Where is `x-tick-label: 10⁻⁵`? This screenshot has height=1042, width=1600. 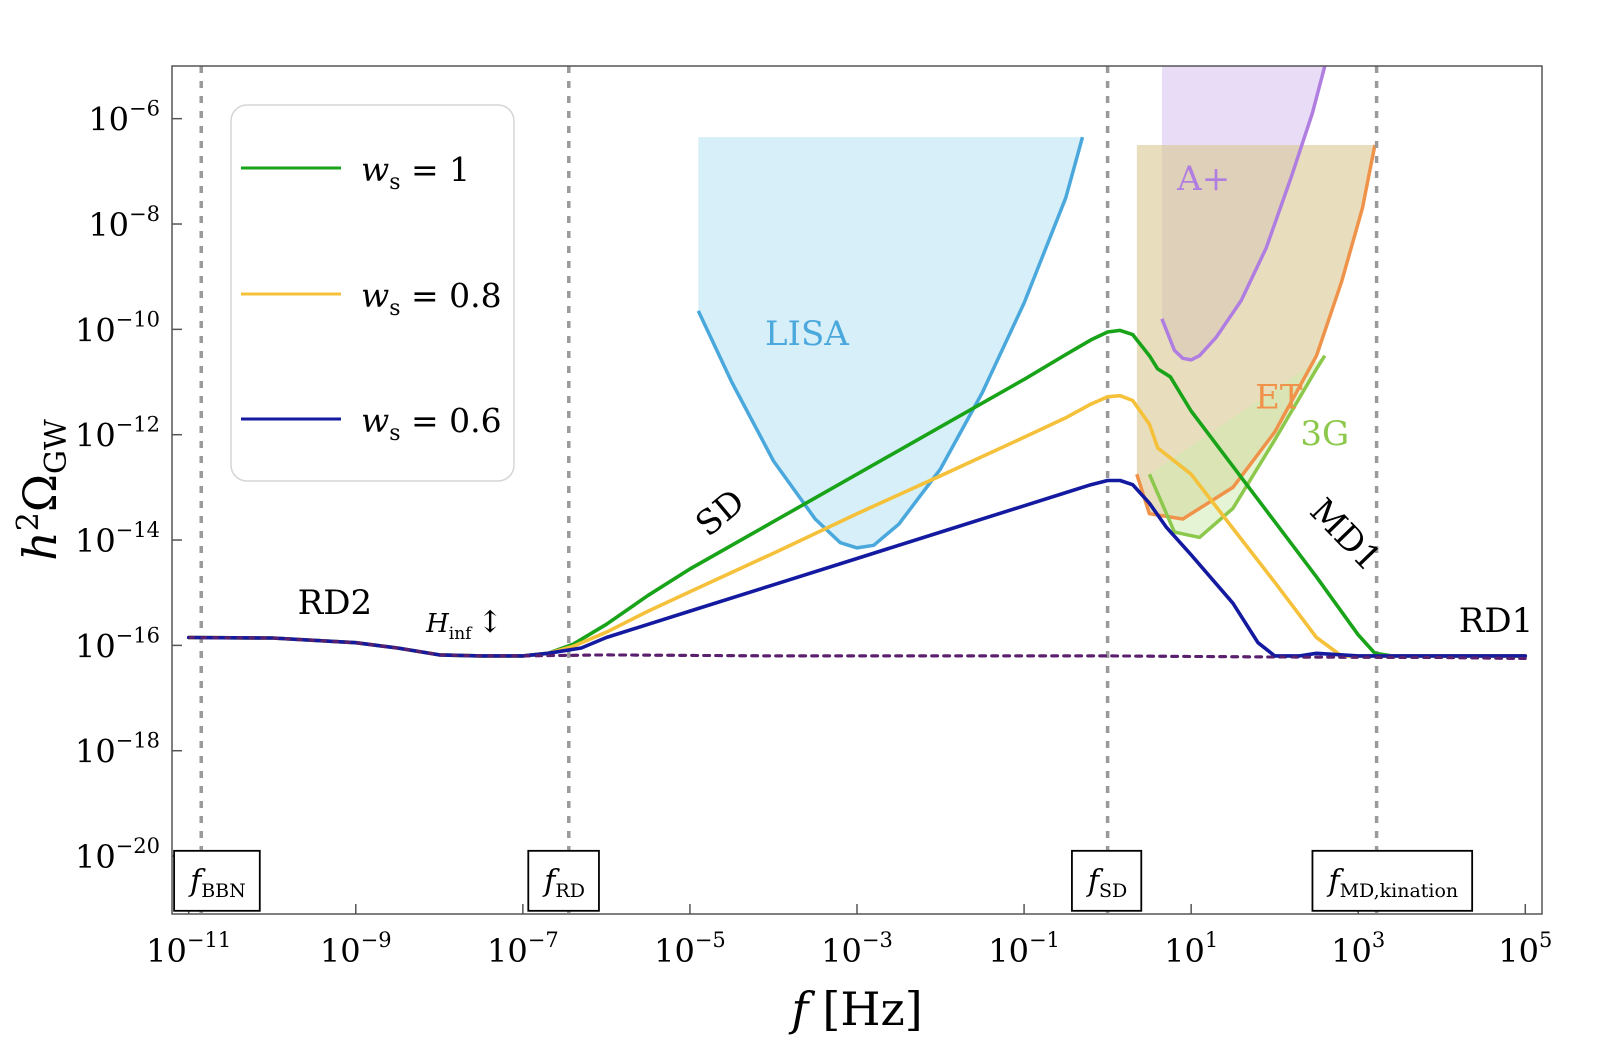 x-tick-label: 10⁻⁵ is located at coordinates (690, 949).